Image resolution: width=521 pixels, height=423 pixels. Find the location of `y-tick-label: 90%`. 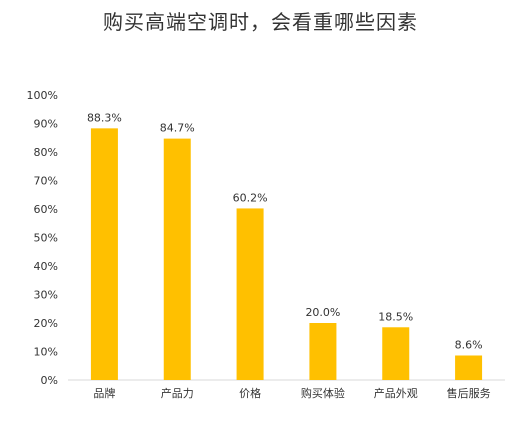

y-tick-label: 90% is located at coordinates (46, 124).